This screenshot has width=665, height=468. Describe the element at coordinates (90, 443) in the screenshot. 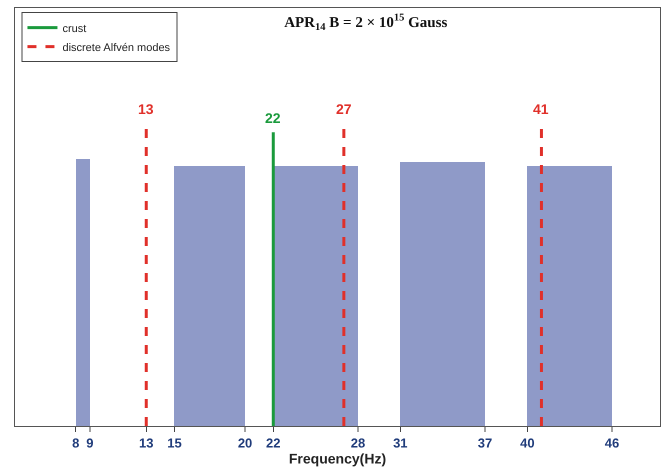

I see `x-tick-label: 9` at that location.